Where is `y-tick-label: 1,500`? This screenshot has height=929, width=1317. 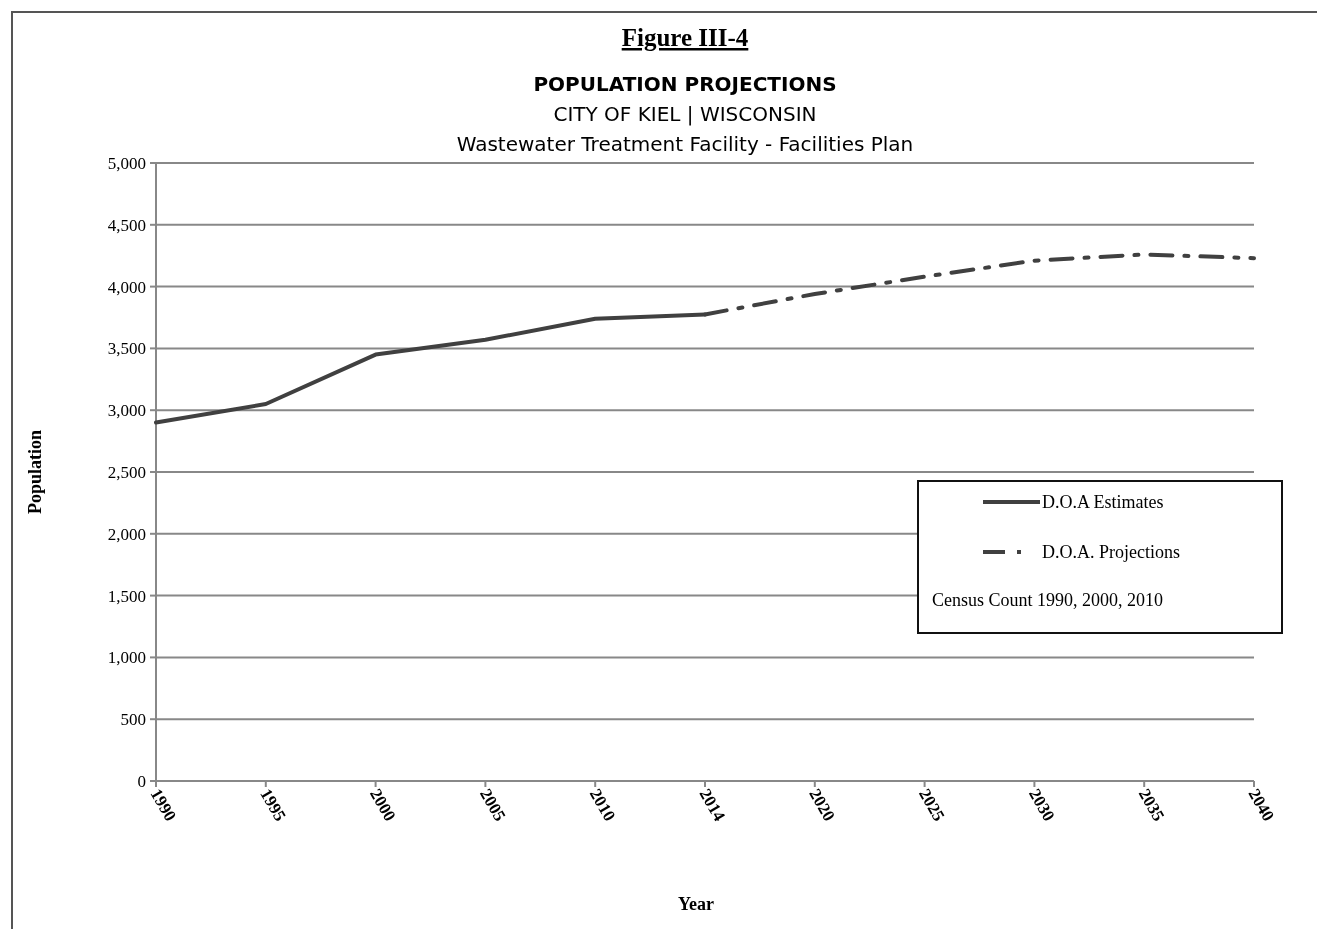
y-tick-label: 1,500 is located at coordinates (126, 596).